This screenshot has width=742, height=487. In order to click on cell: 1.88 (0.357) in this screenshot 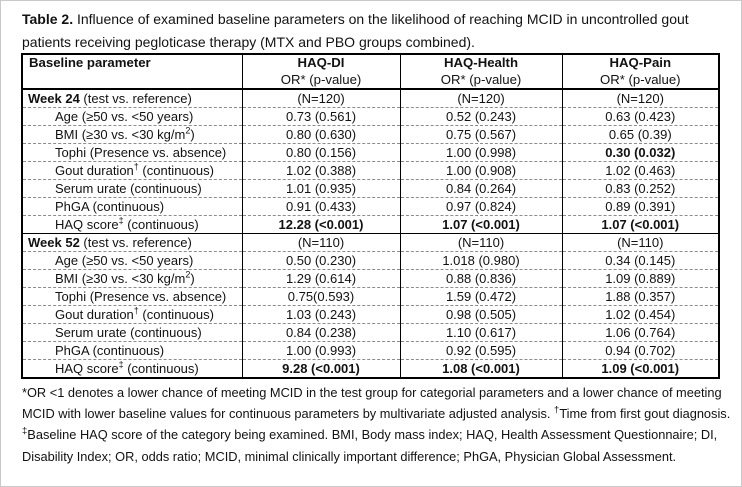, I will do `click(640, 296)`.